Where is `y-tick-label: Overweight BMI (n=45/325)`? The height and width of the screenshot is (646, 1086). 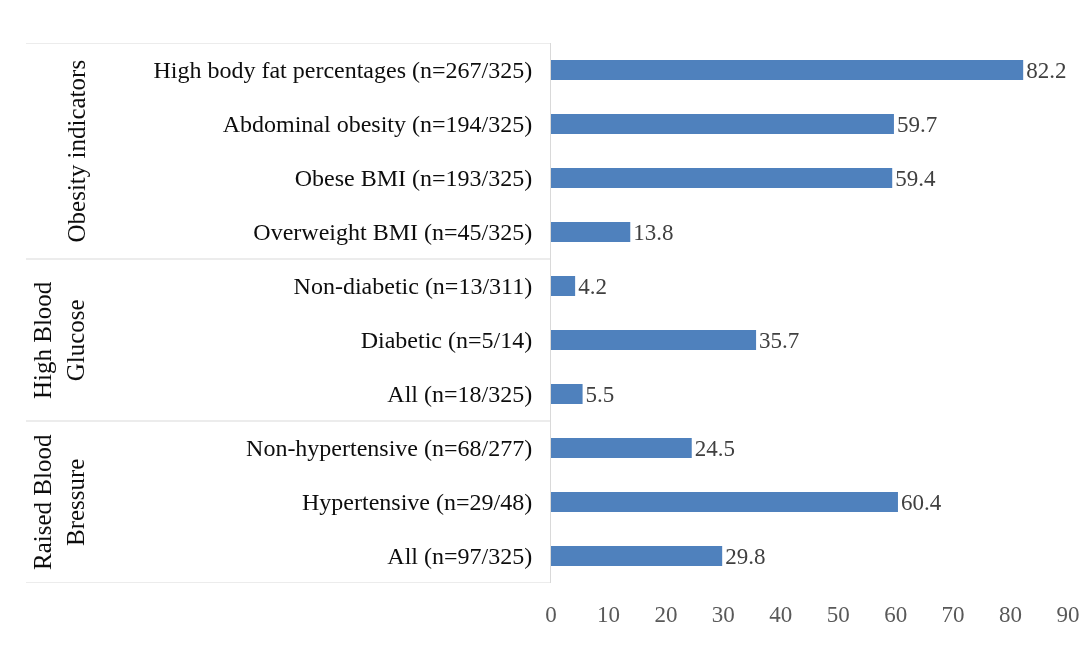
y-tick-label: Overweight BMI (n=45/325) is located at coordinates (393, 232).